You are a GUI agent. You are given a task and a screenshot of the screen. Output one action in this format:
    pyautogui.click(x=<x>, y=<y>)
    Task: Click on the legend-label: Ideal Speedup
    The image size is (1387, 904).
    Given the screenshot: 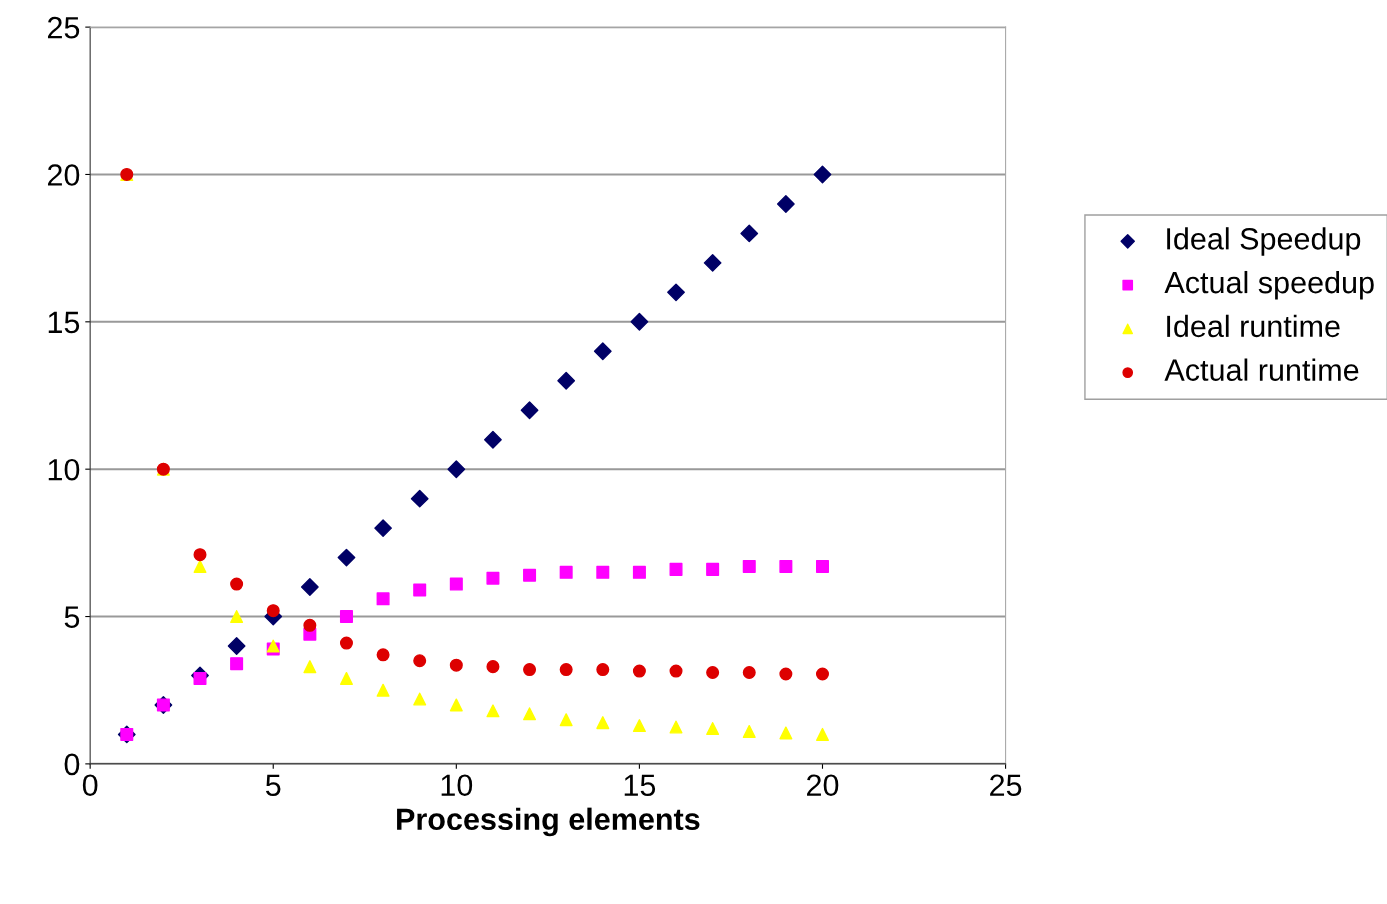 What is the action you would take?
    pyautogui.click(x=1264, y=241)
    